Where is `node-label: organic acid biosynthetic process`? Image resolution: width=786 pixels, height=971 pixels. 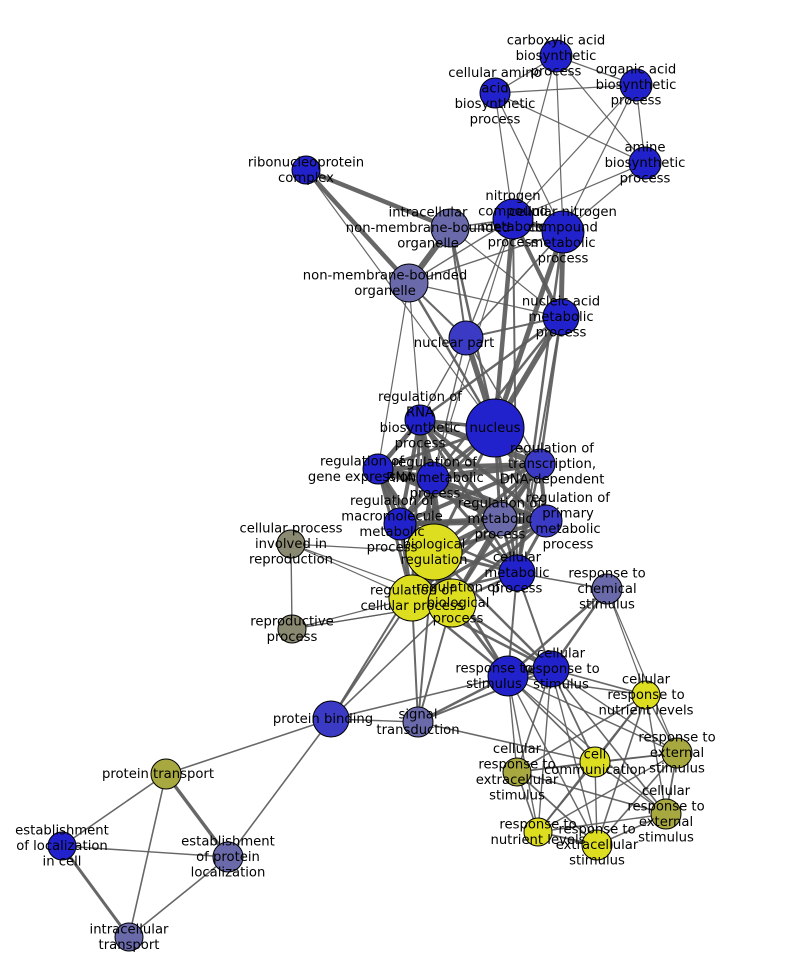 node-label: organic acid biosynthetic process is located at coordinates (636, 86).